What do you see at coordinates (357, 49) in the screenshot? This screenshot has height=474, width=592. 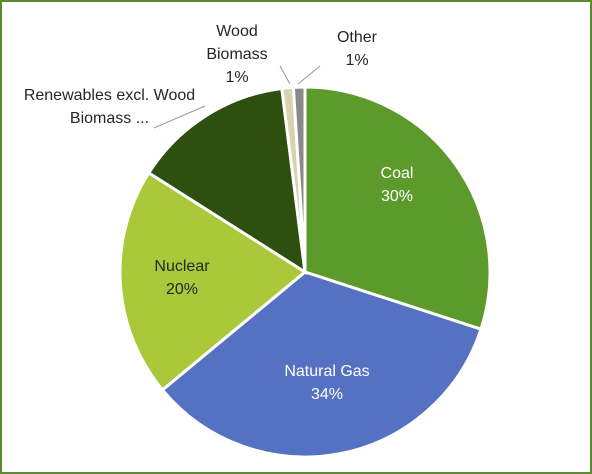 I see `slice-label: Other 1%` at bounding box center [357, 49].